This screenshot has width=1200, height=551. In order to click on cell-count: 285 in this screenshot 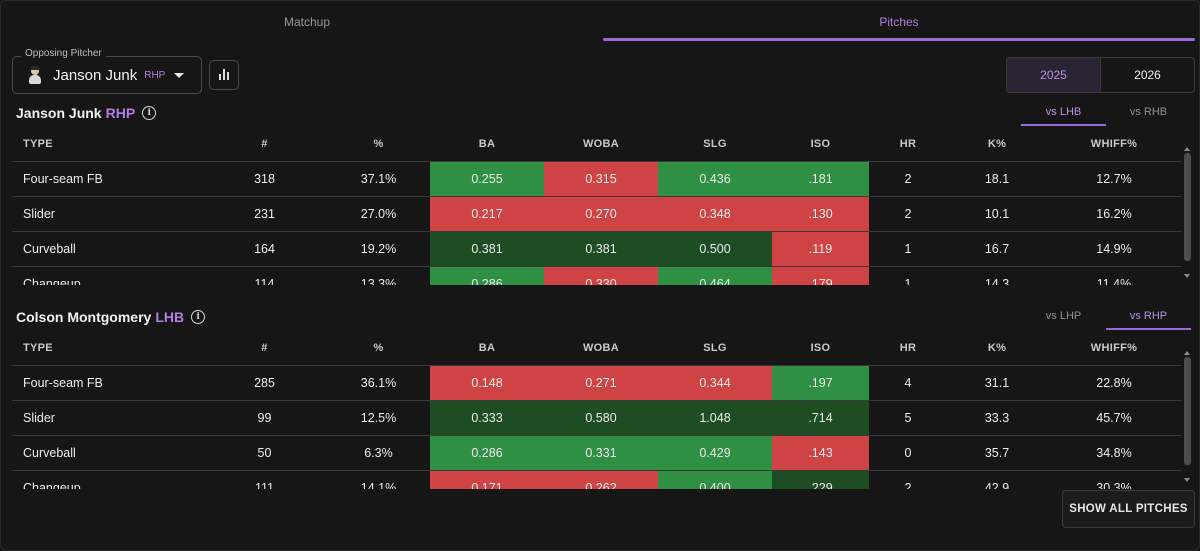, I will do `click(264, 383)`.